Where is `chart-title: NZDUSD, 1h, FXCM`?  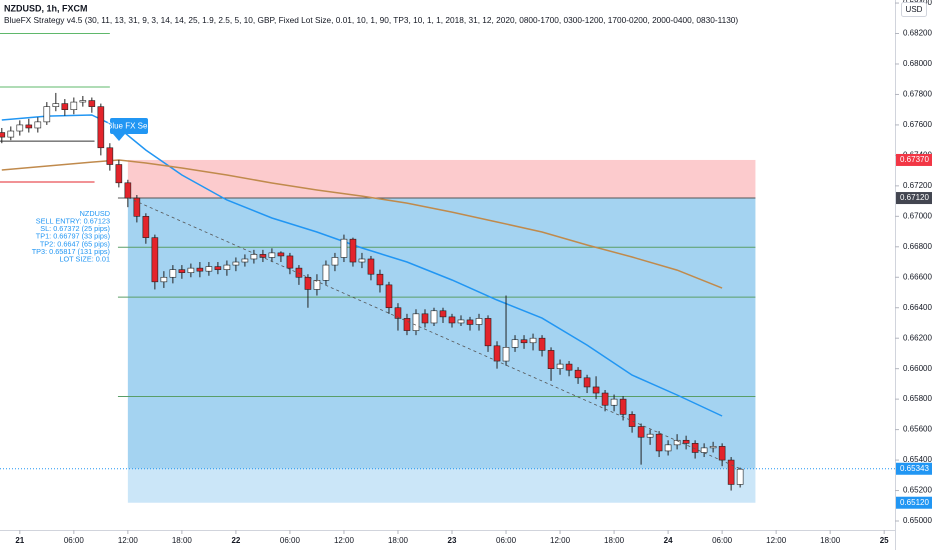
chart-title: NZDUSD, 1h, FXCM is located at coordinates (46, 8).